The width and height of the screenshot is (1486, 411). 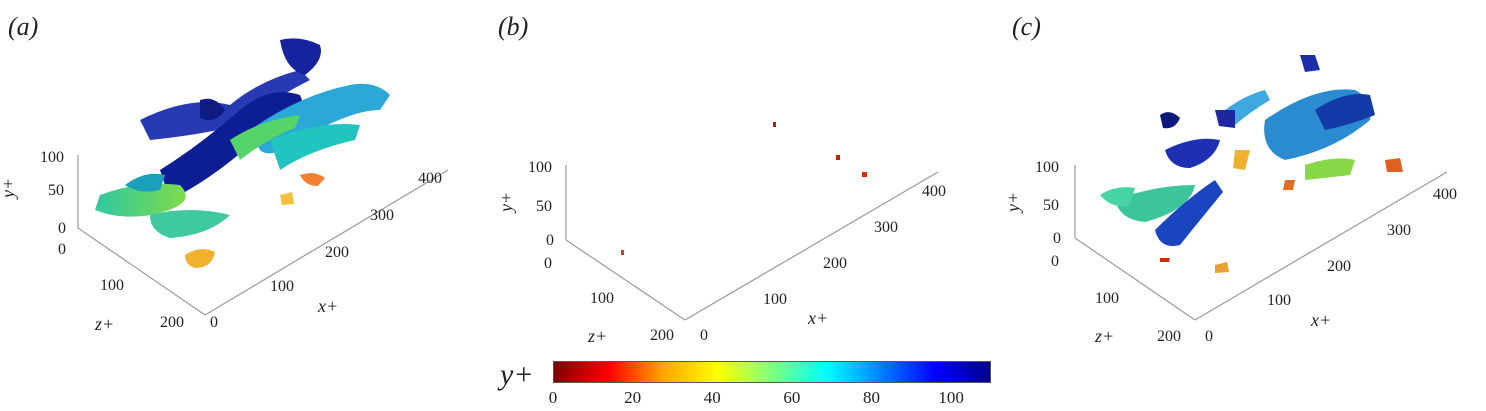 What do you see at coordinates (1026, 26) in the screenshot?
I see `panel-label-c: (c)` at bounding box center [1026, 26].